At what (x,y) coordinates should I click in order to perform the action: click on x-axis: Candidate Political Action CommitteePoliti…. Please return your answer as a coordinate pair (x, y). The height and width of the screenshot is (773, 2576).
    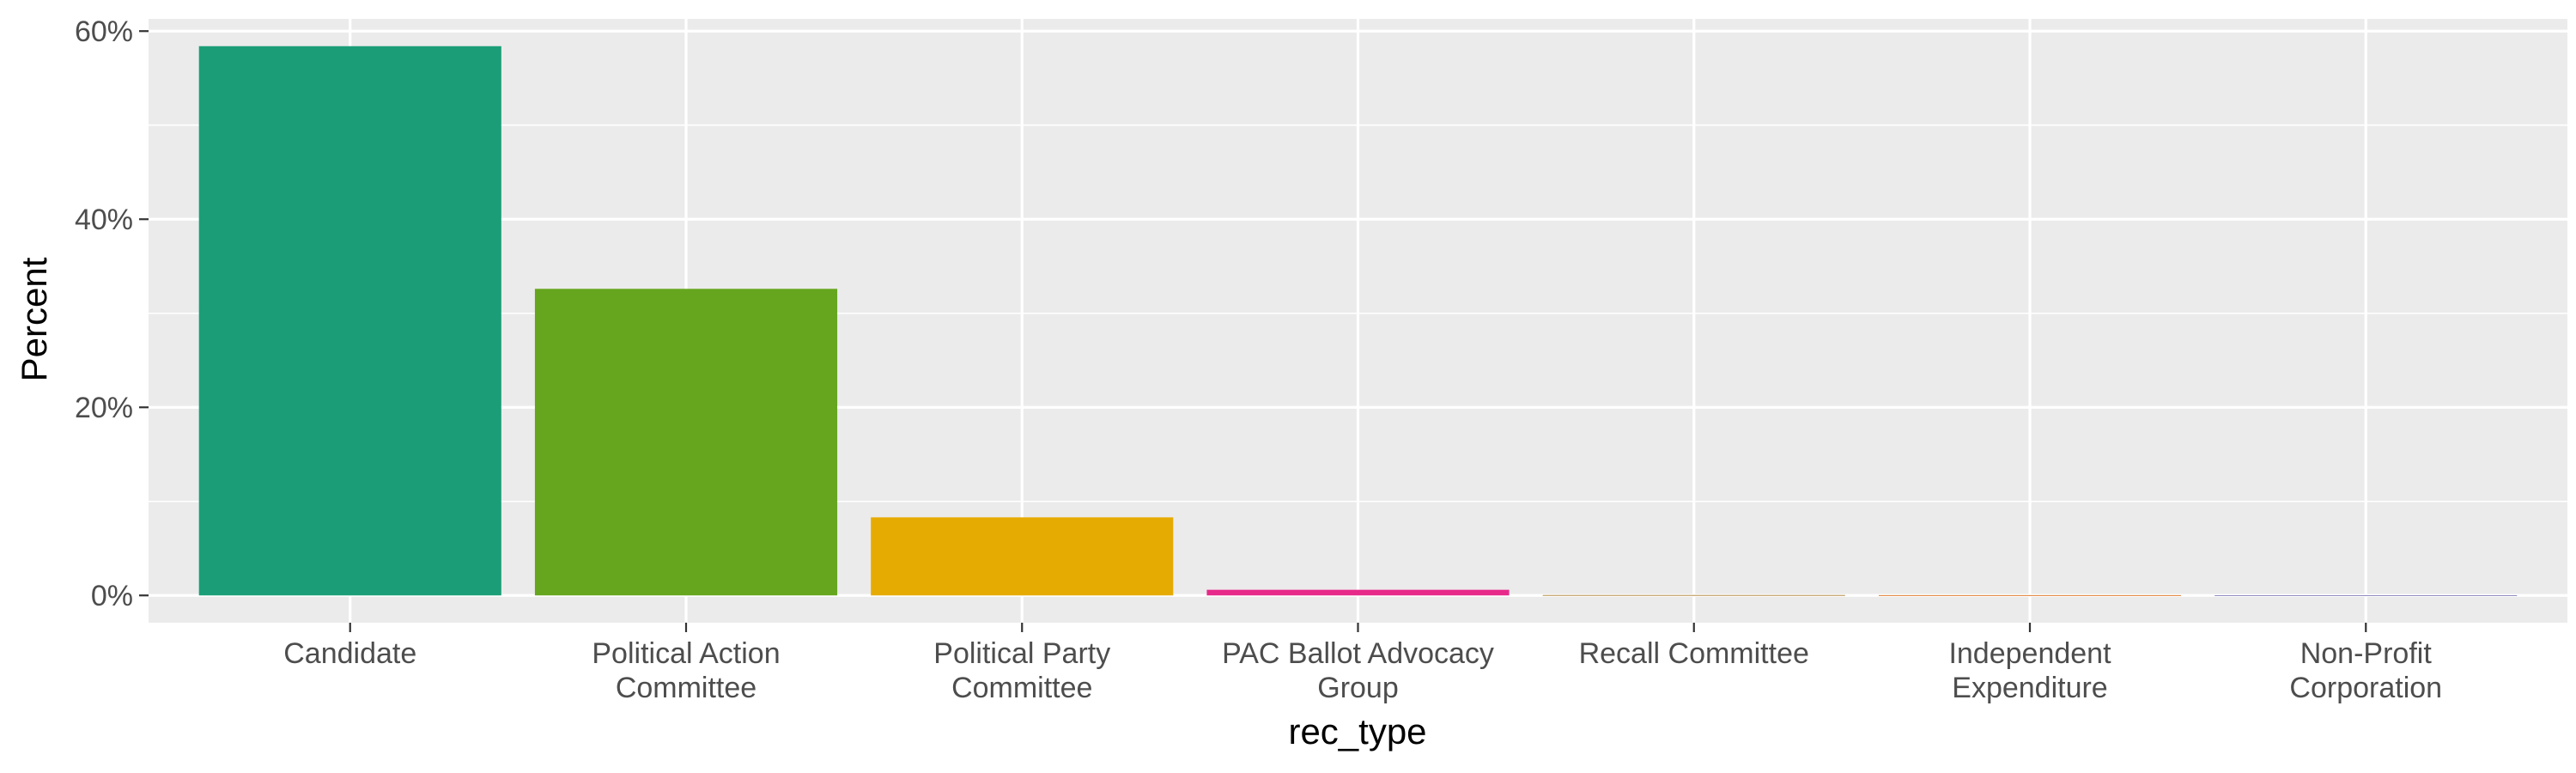
    Looking at the image, I should click on (1363, 663).